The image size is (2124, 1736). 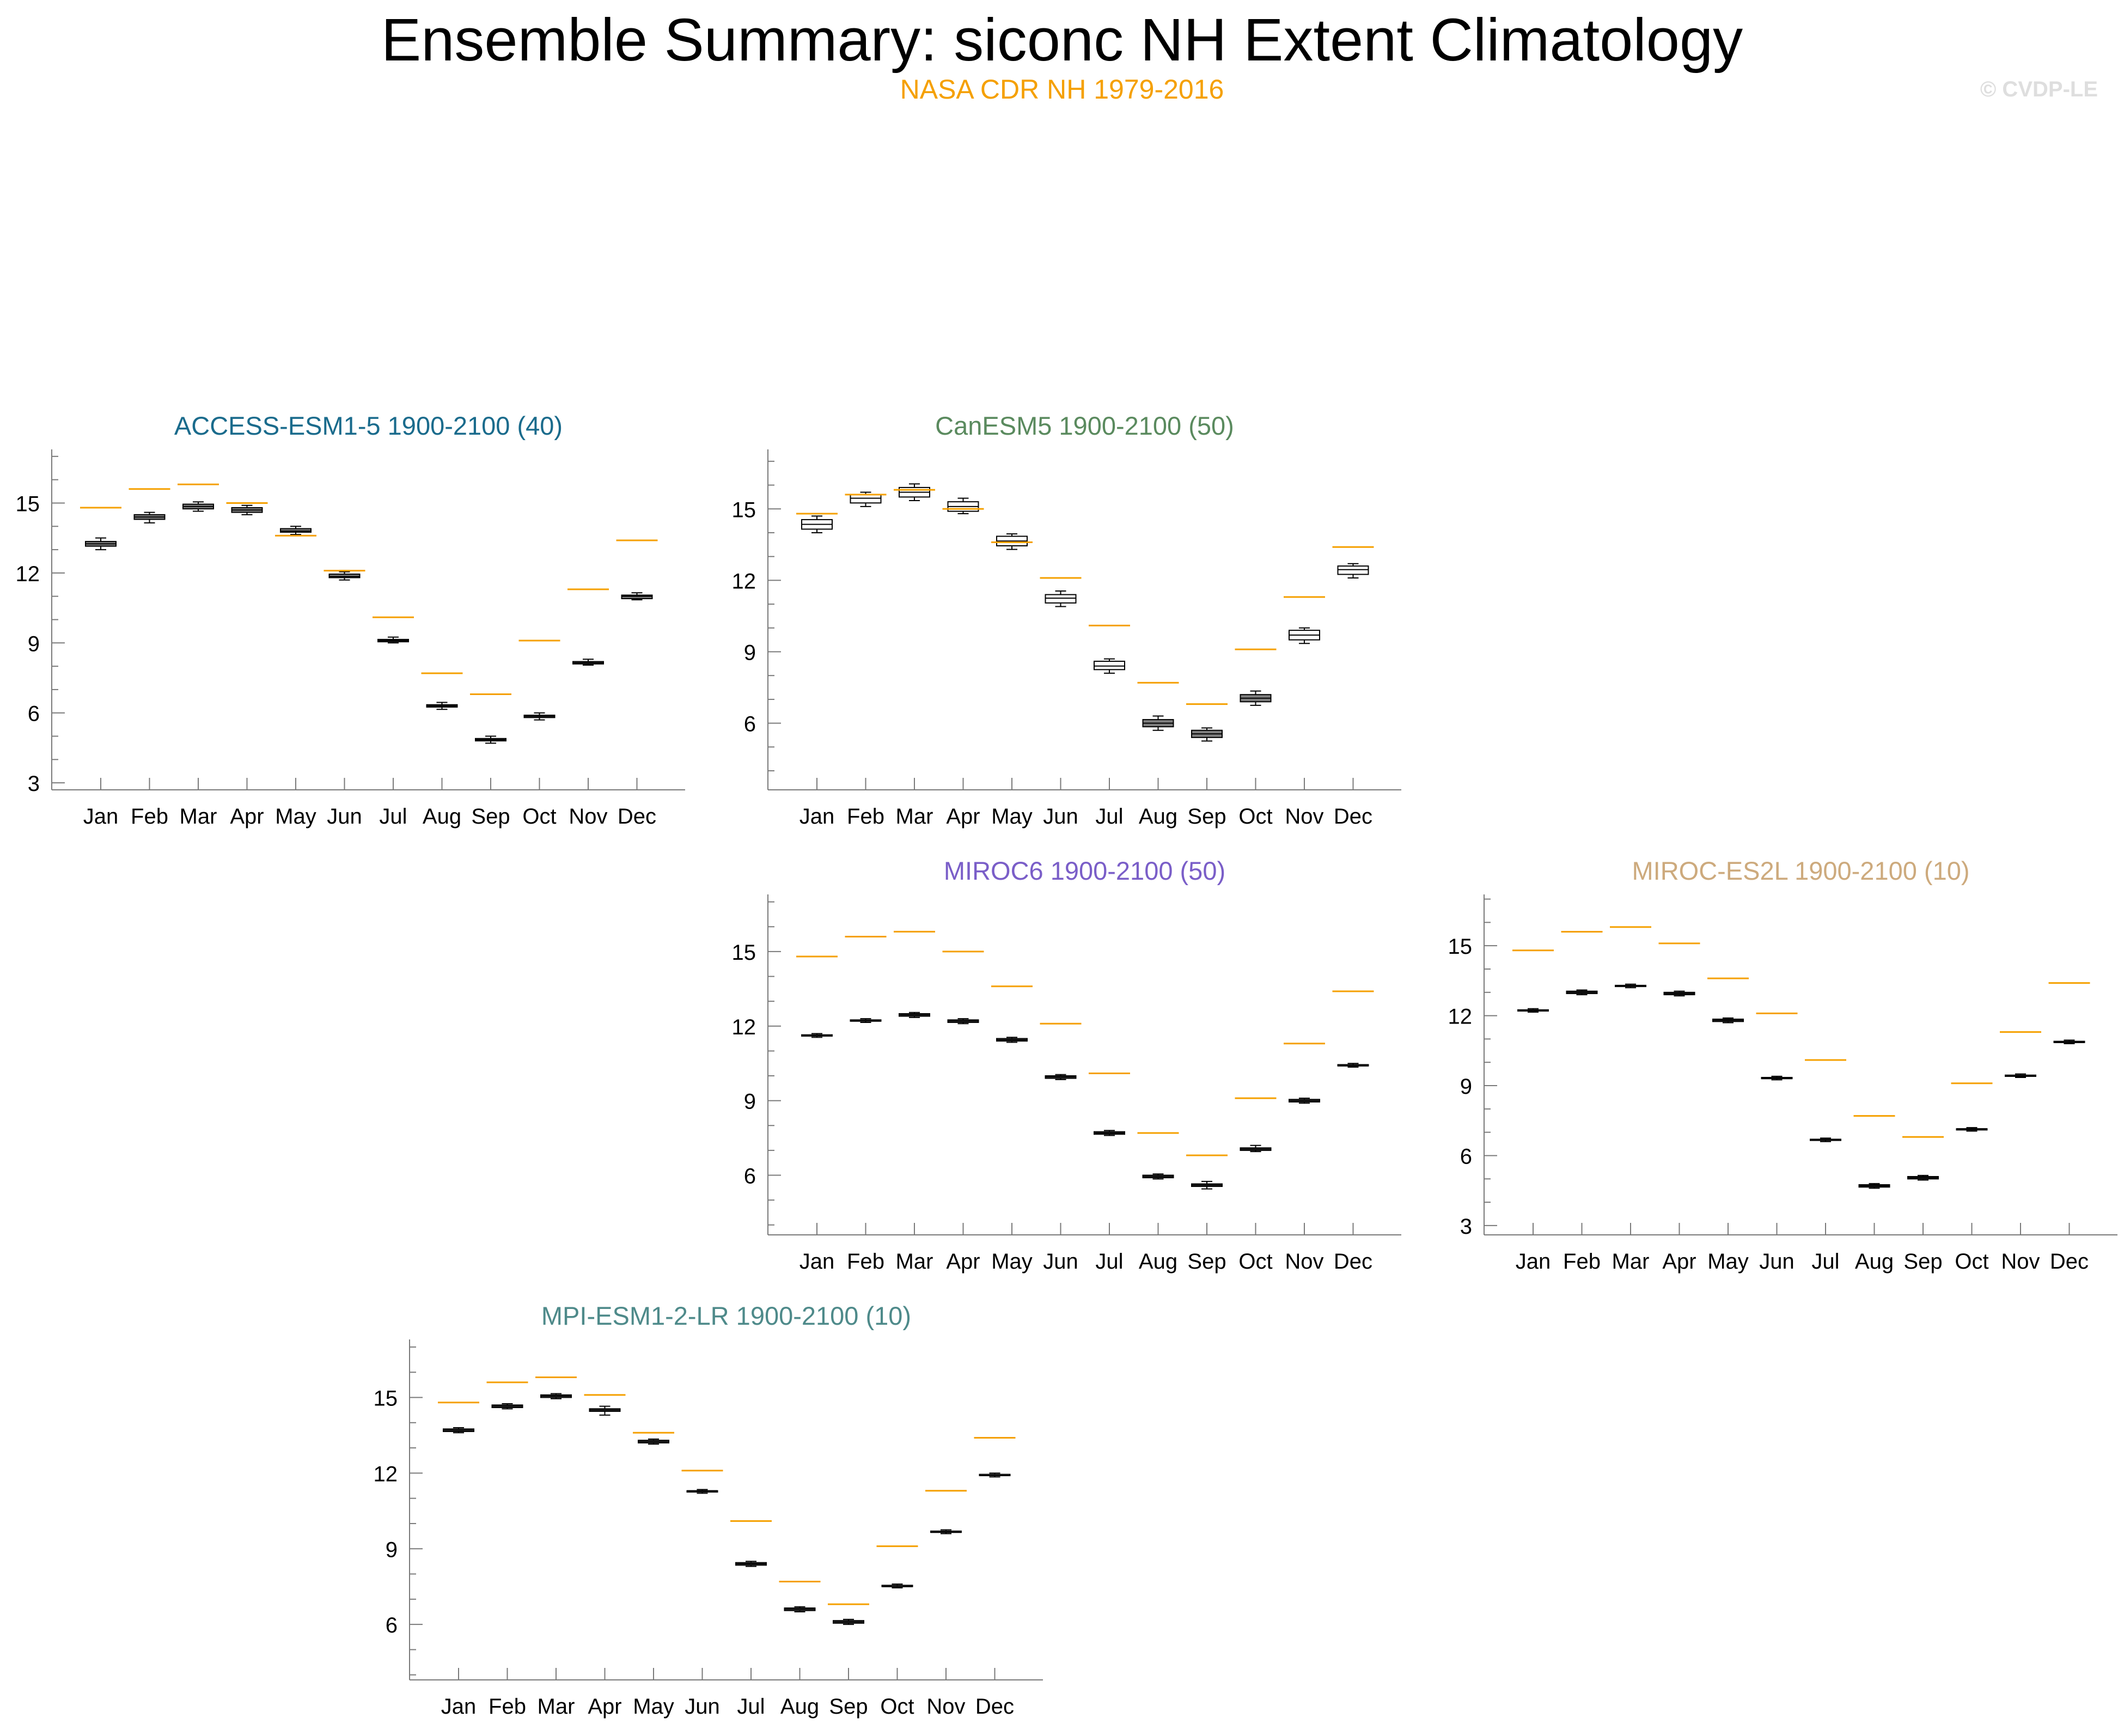 I want to click on panel-title: MPI-ESM1-2-LR 1900-2100 (10), so click(x=726, y=1315).